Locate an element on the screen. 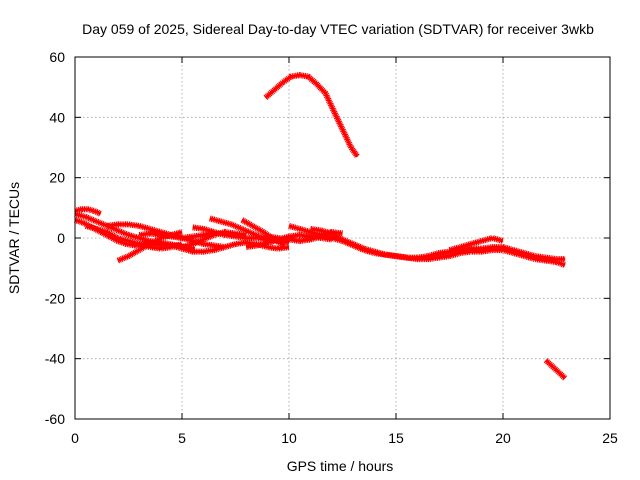 The image size is (640, 480). y-tick-label: 60 is located at coordinates (57, 57).